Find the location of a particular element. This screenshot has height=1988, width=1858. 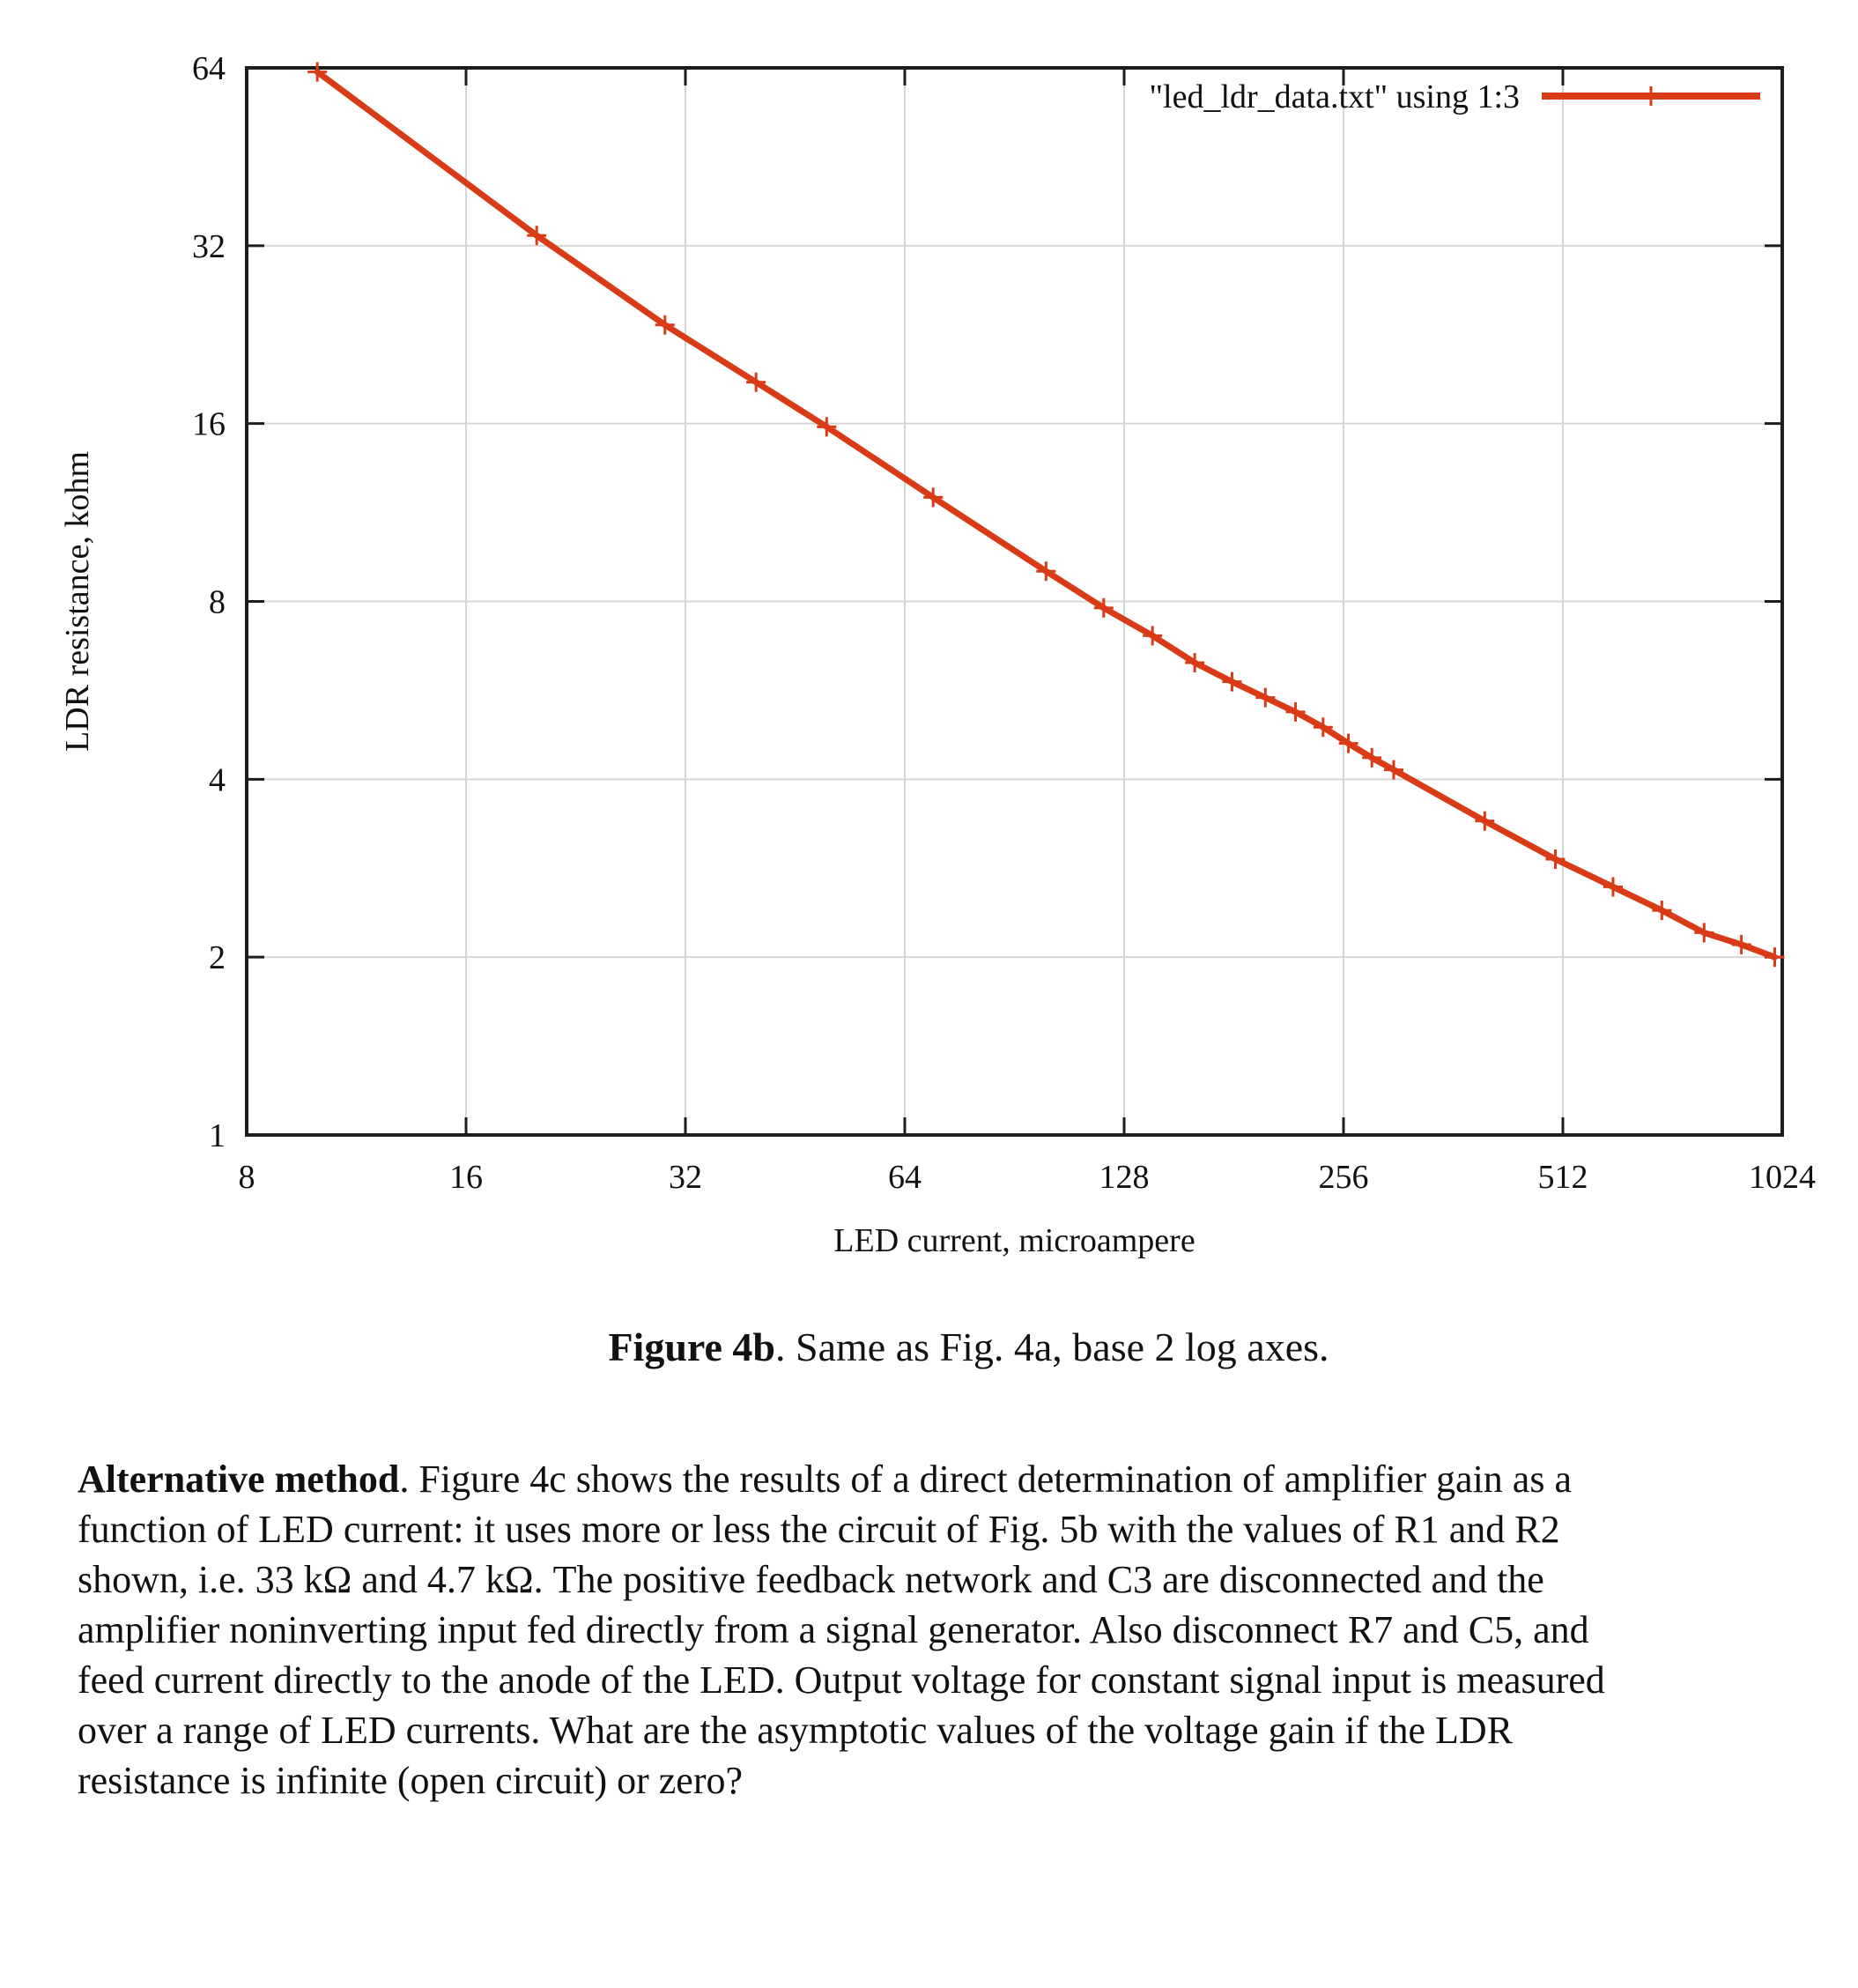

paragraph-lead-in: Alternative method is located at coordinates (239, 1480).